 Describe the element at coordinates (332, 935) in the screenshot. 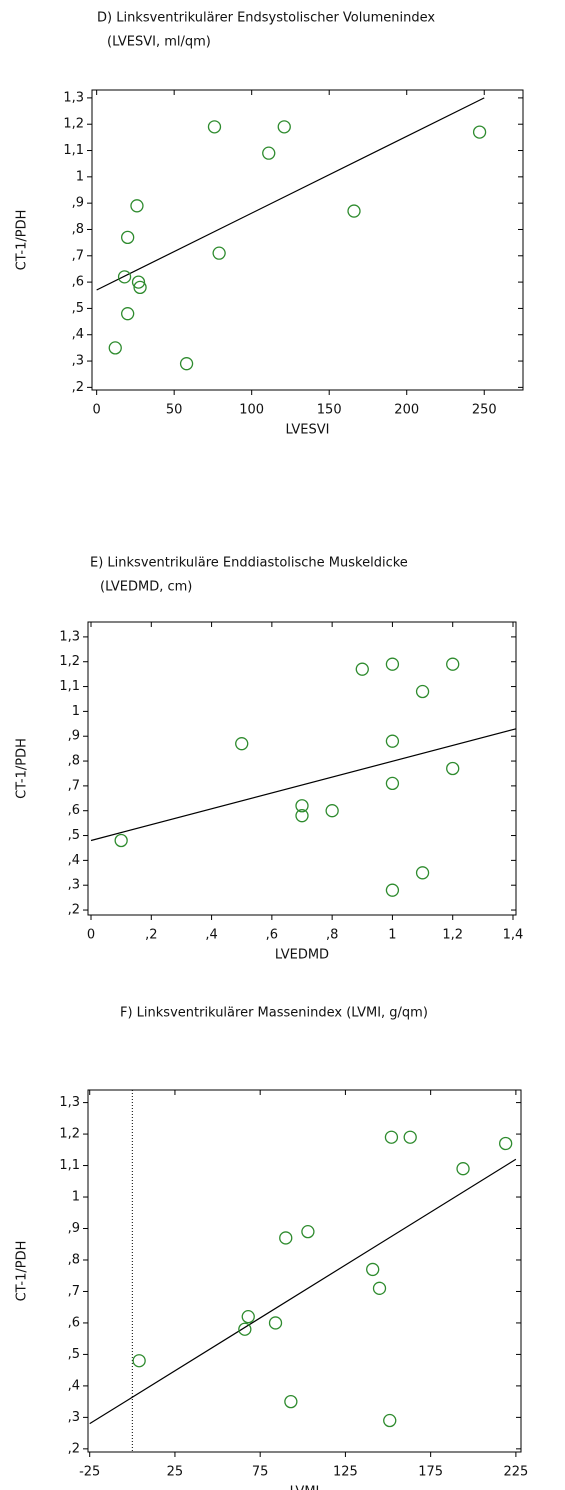

I see `x-tick-label: ,8` at that location.